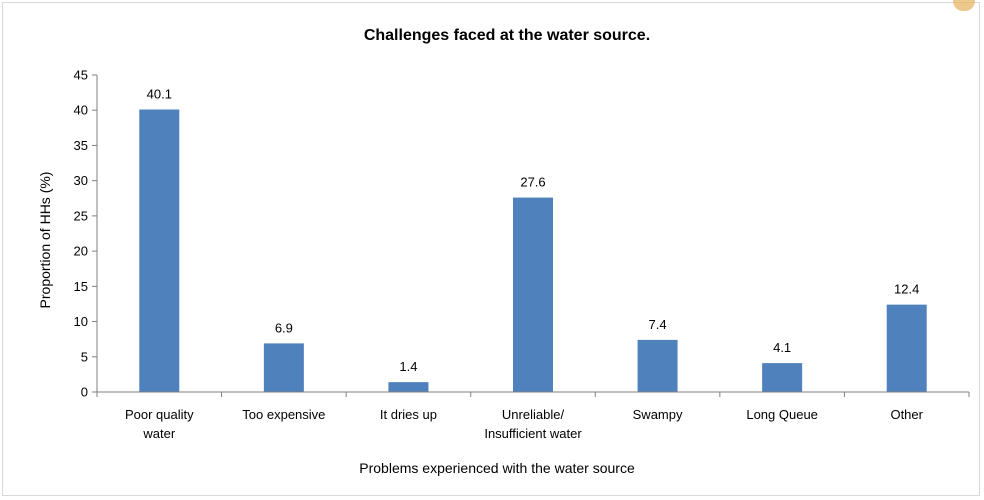 The image size is (984, 500). What do you see at coordinates (81, 180) in the screenshot?
I see `y-tick-label: 30` at bounding box center [81, 180].